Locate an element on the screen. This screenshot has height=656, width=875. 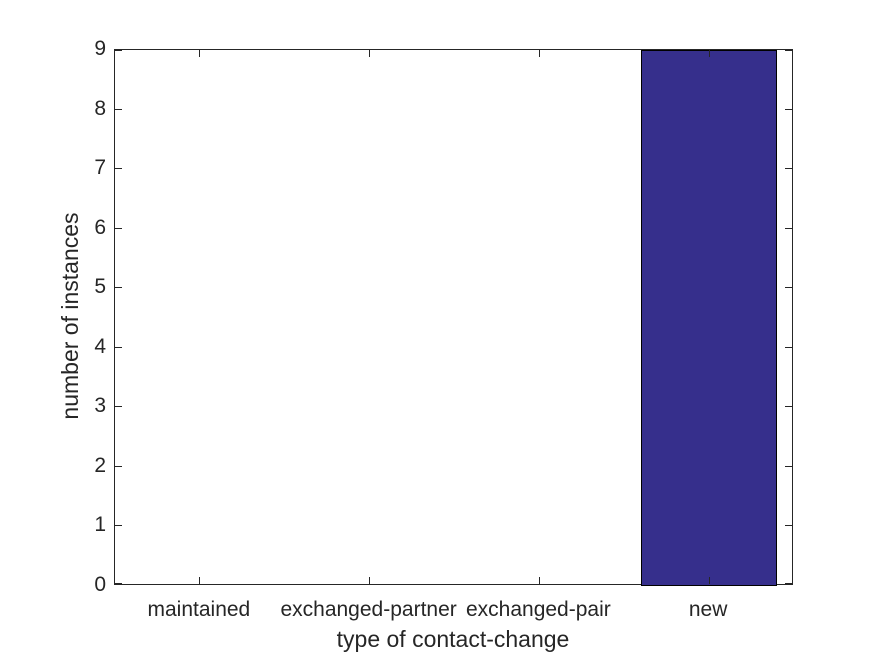
x-axis-label: type of contact-change is located at coordinates (453, 639).